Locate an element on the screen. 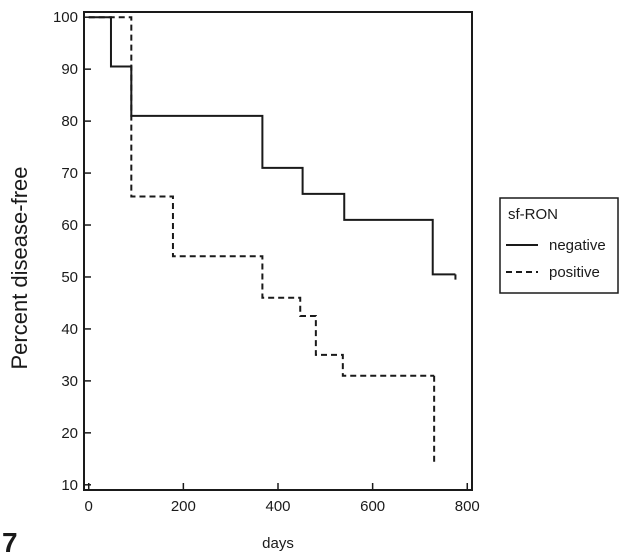 This screenshot has height=555, width=641. x-tick-label: 400 is located at coordinates (277, 506).